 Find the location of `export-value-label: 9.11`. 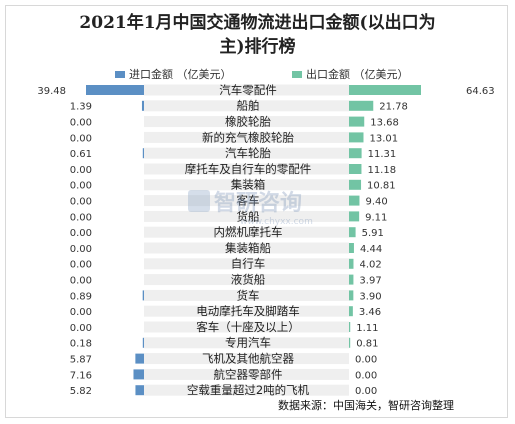

export-value-label: 9.11 is located at coordinates (376, 217).